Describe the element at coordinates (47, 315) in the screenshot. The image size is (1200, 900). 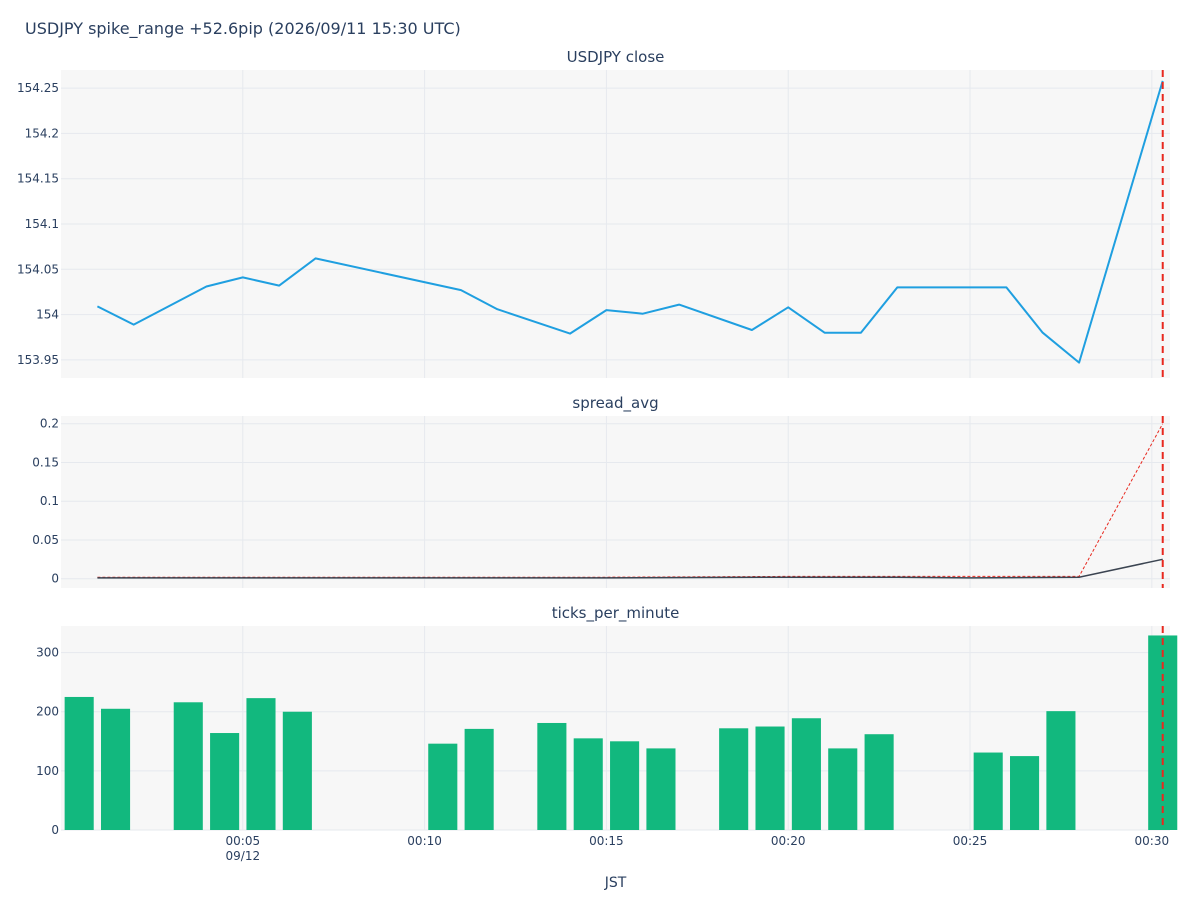
I see `y-tick-label: 154` at that location.